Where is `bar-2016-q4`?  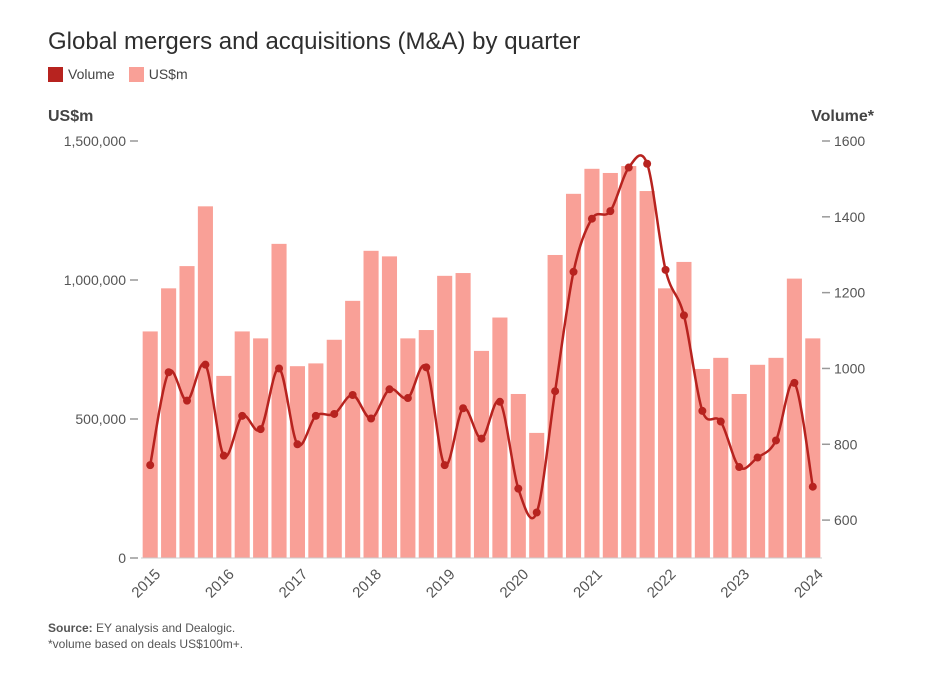 bar-2016-q4 is located at coordinates (279, 401).